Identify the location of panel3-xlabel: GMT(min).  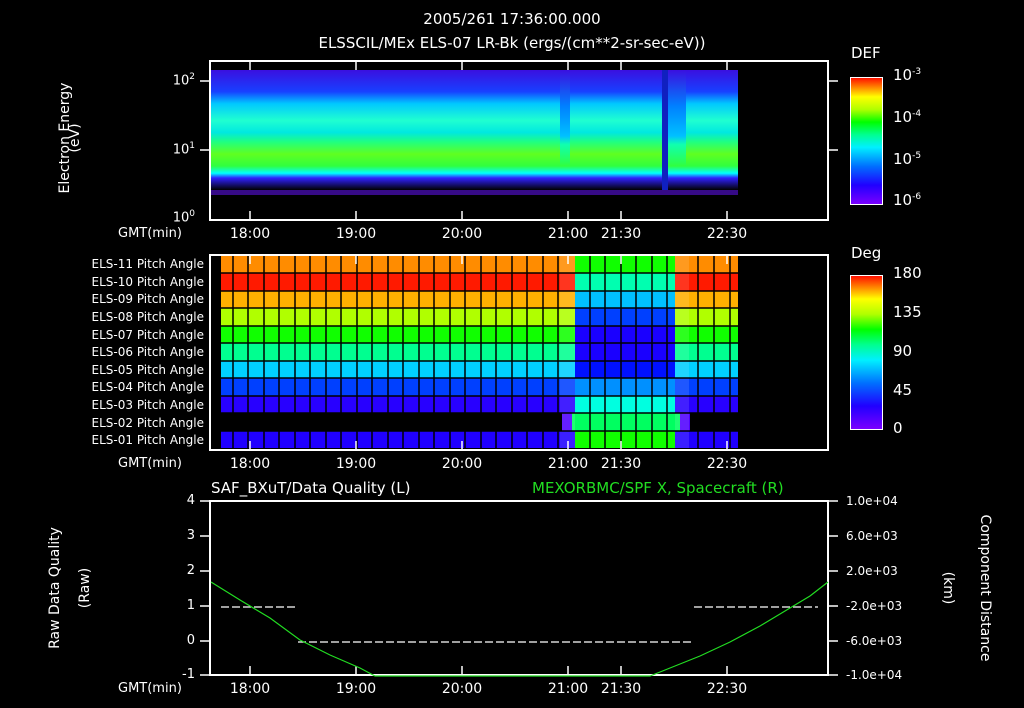
(150, 688).